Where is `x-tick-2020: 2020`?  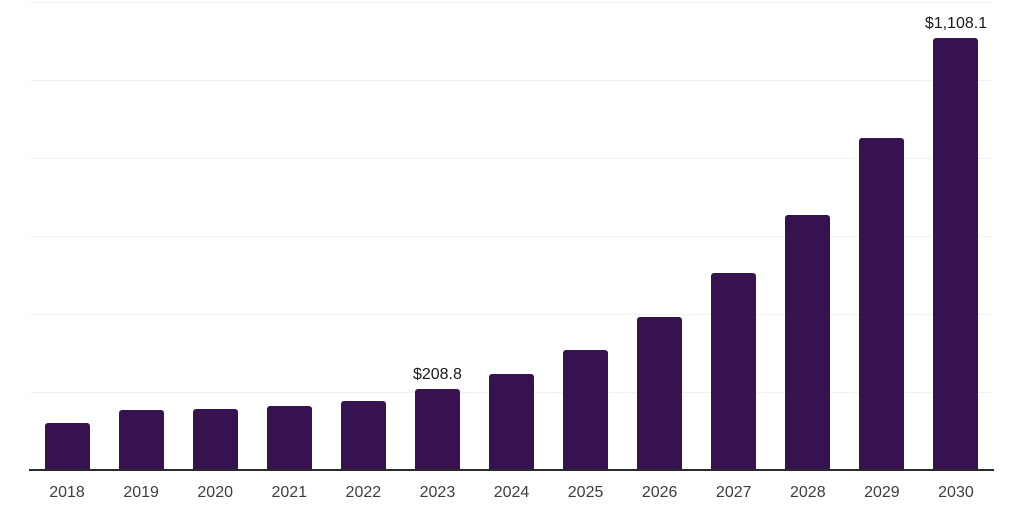
x-tick-2020: 2020 is located at coordinates (215, 492).